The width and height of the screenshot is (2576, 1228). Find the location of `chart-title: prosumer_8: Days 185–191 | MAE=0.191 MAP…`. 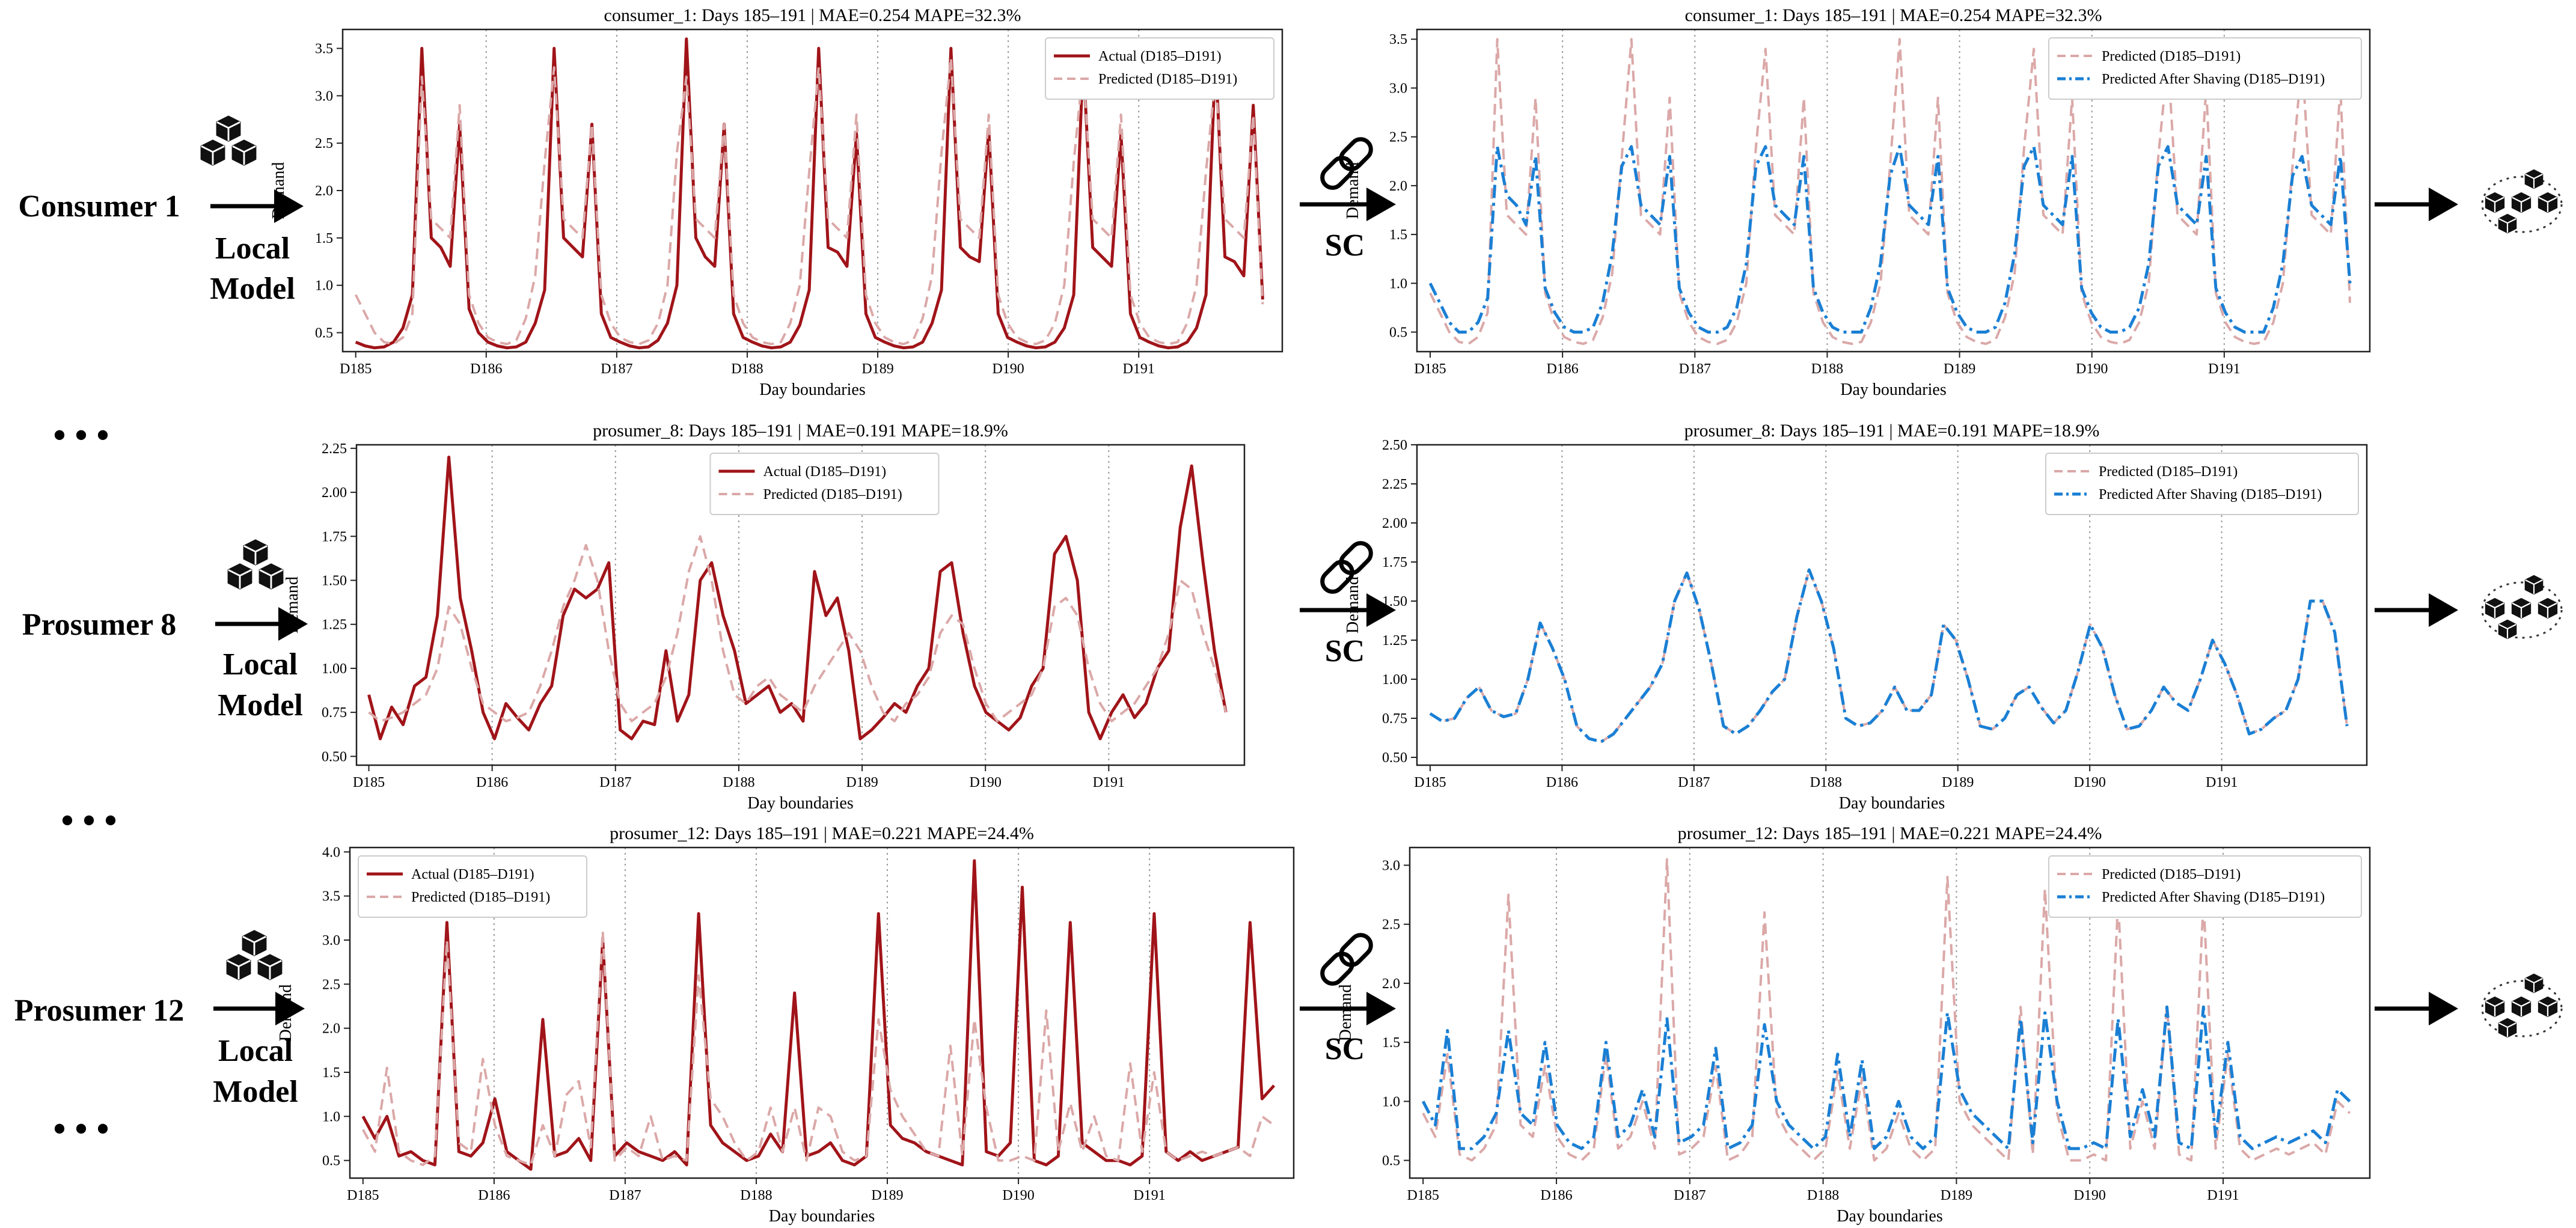

chart-title: prosumer_8: Days 185–191 | MAE=0.191 MAP… is located at coordinates (800, 431).